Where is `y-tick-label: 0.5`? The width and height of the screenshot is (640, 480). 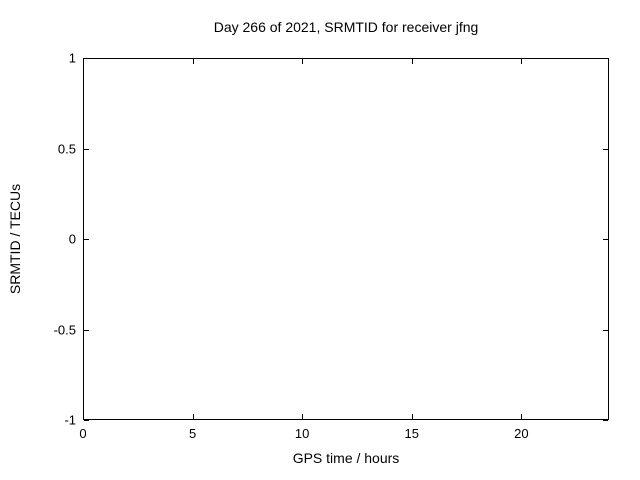 y-tick-label: 0.5 is located at coordinates (66, 148).